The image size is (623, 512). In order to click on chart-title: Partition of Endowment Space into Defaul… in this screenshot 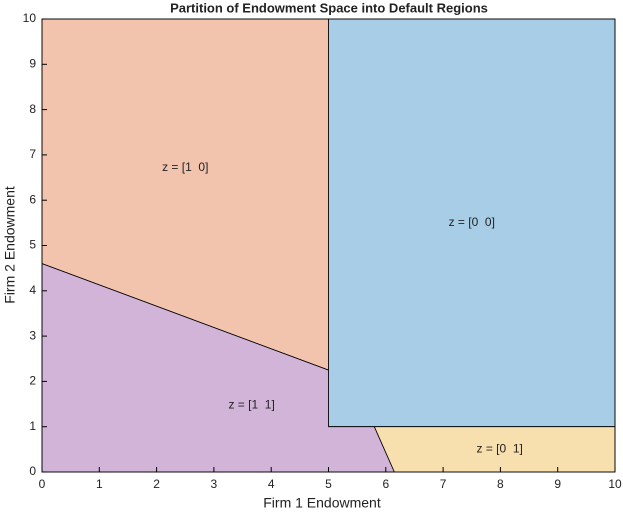, I will do `click(329, 7)`.